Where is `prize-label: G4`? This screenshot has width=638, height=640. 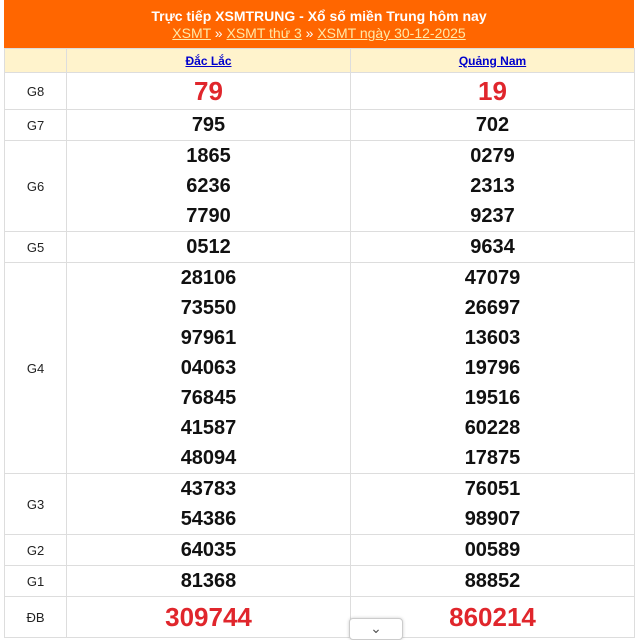
prize-label: G4 is located at coordinates (35, 368).